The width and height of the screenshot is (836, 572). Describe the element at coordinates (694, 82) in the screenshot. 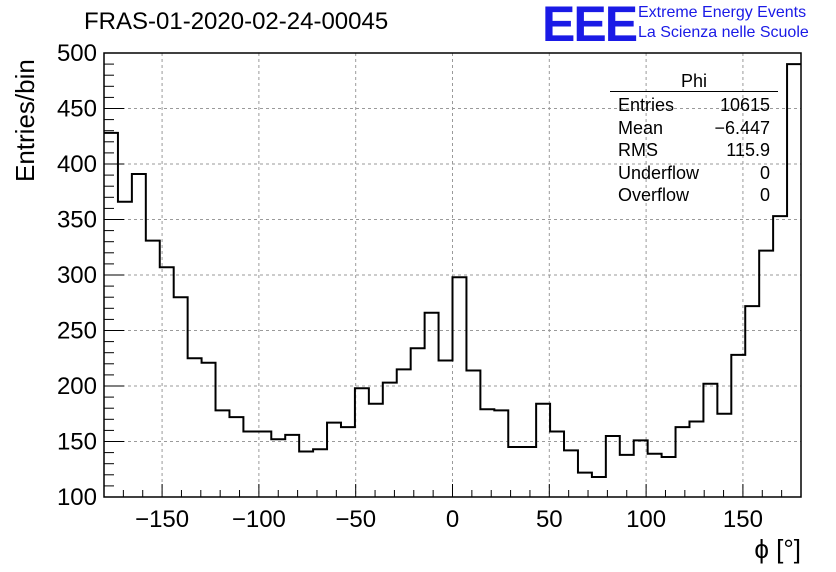

I see `stats-box-title: Phi` at that location.